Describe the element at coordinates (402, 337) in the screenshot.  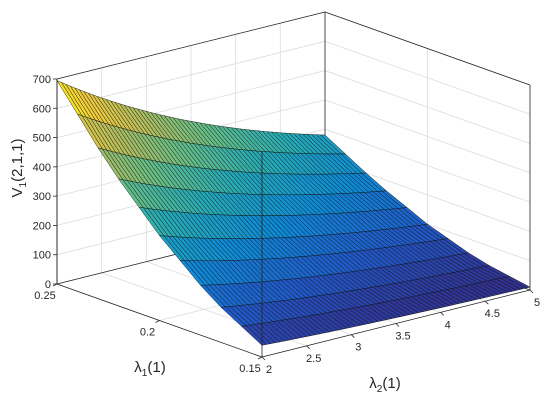
I see `x-tick-label-3: 3.5` at that location.